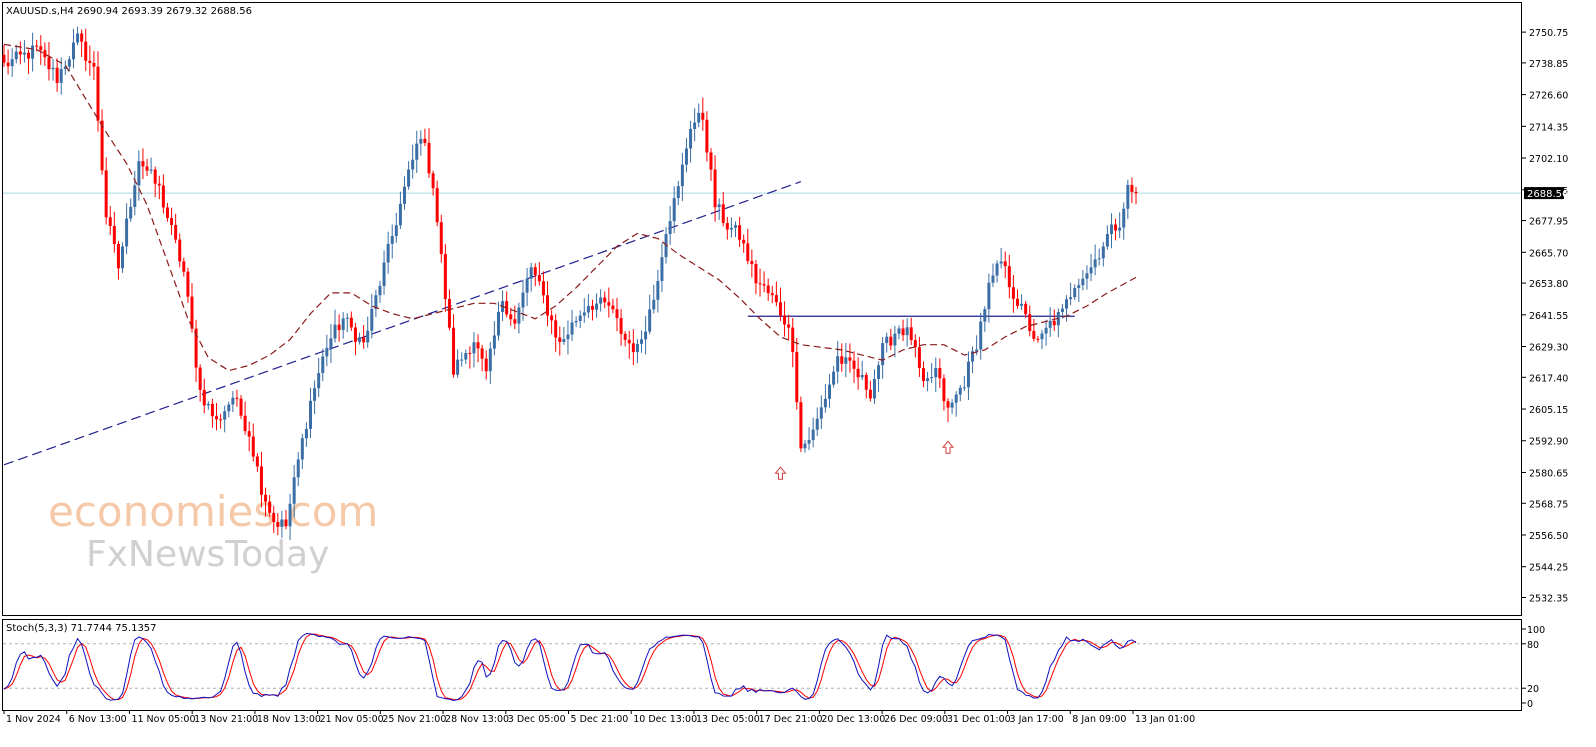  Describe the element at coordinates (1548, 96) in the screenshot. I see `price-tick-label: 2726.60` at that location.